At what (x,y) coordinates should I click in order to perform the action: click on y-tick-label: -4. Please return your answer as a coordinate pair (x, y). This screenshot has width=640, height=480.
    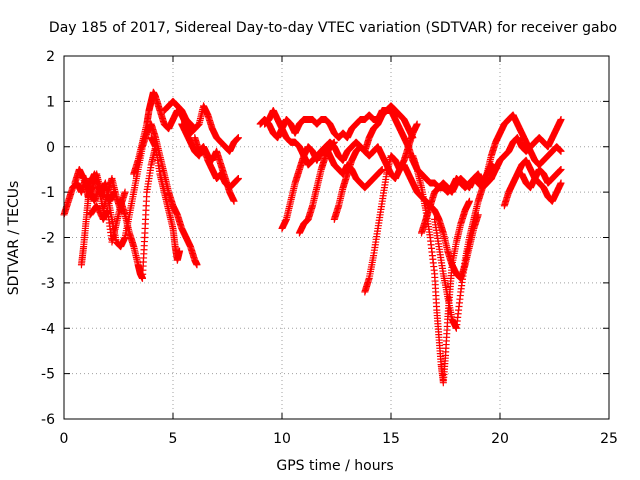
    Looking at the image, I should click on (48, 329).